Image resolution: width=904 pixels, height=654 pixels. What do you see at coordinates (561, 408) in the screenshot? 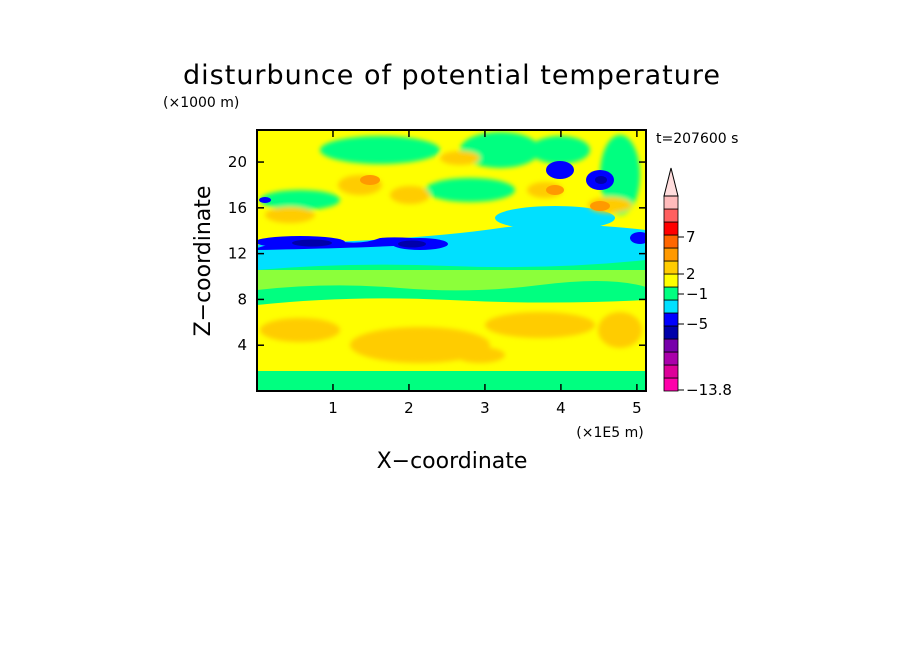
I see `x-tick-label: 4` at bounding box center [561, 408].